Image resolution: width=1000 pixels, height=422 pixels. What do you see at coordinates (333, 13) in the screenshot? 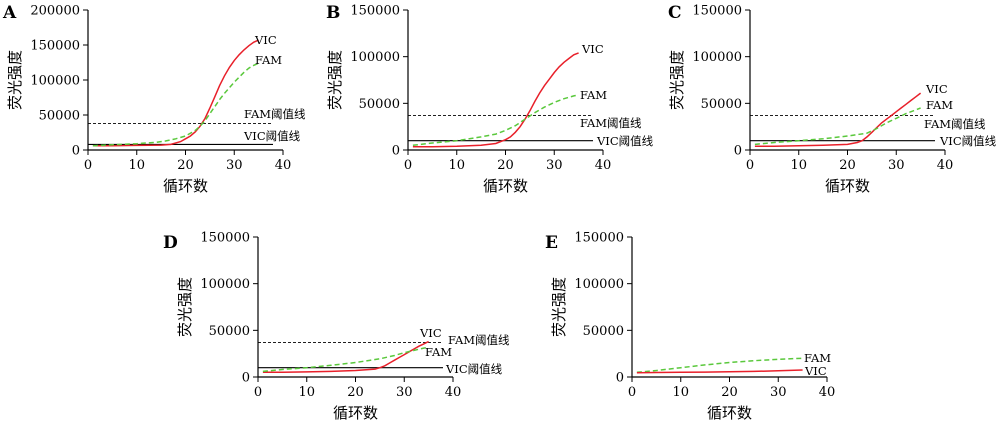
I see `panel-letter: B` at bounding box center [333, 13].